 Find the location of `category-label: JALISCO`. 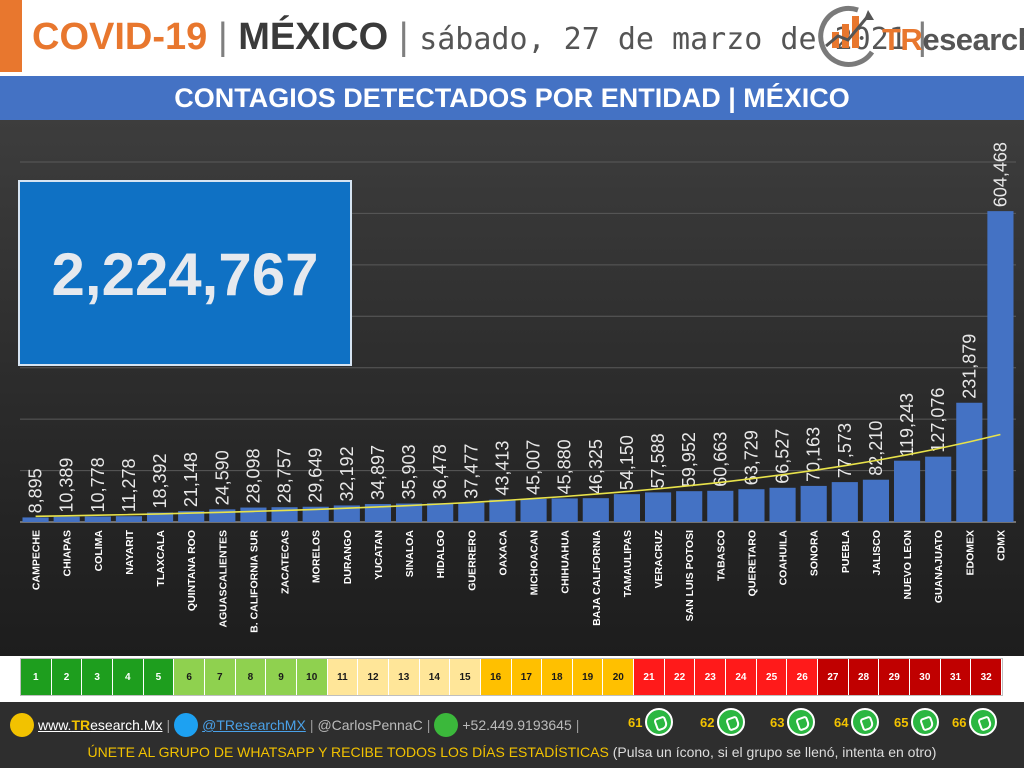

category-label: JALISCO is located at coordinates (877, 553).